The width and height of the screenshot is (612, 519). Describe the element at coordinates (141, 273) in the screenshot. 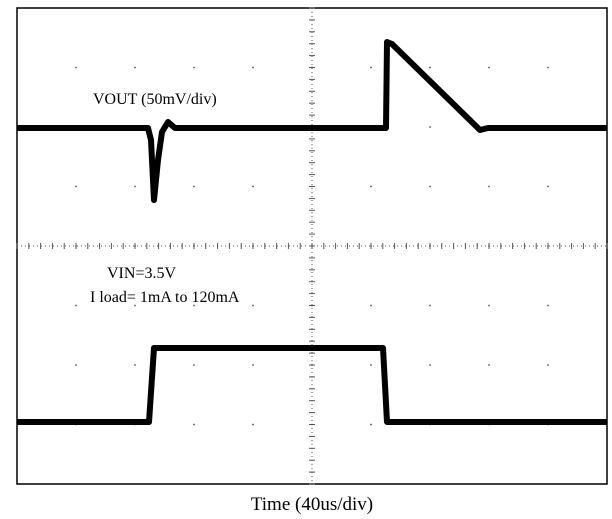

I see `vin-label: VIN=3.5V` at that location.